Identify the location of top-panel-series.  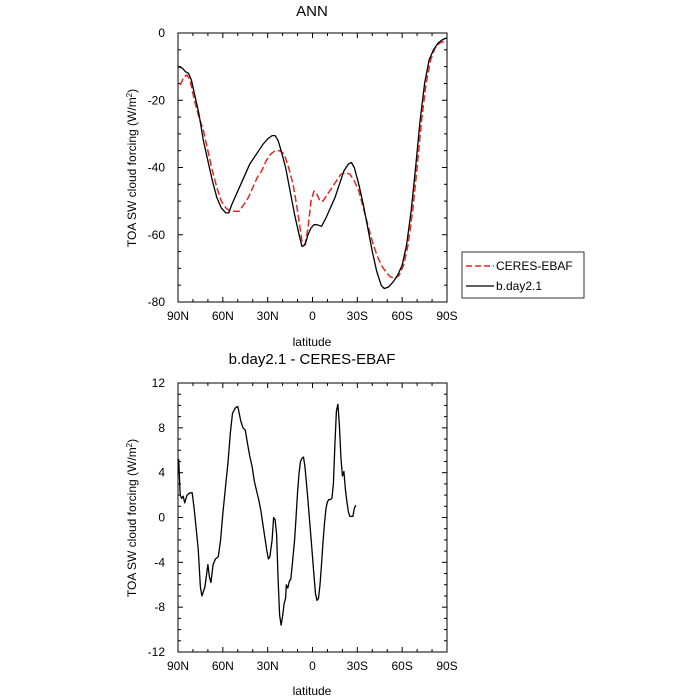
(312, 163).